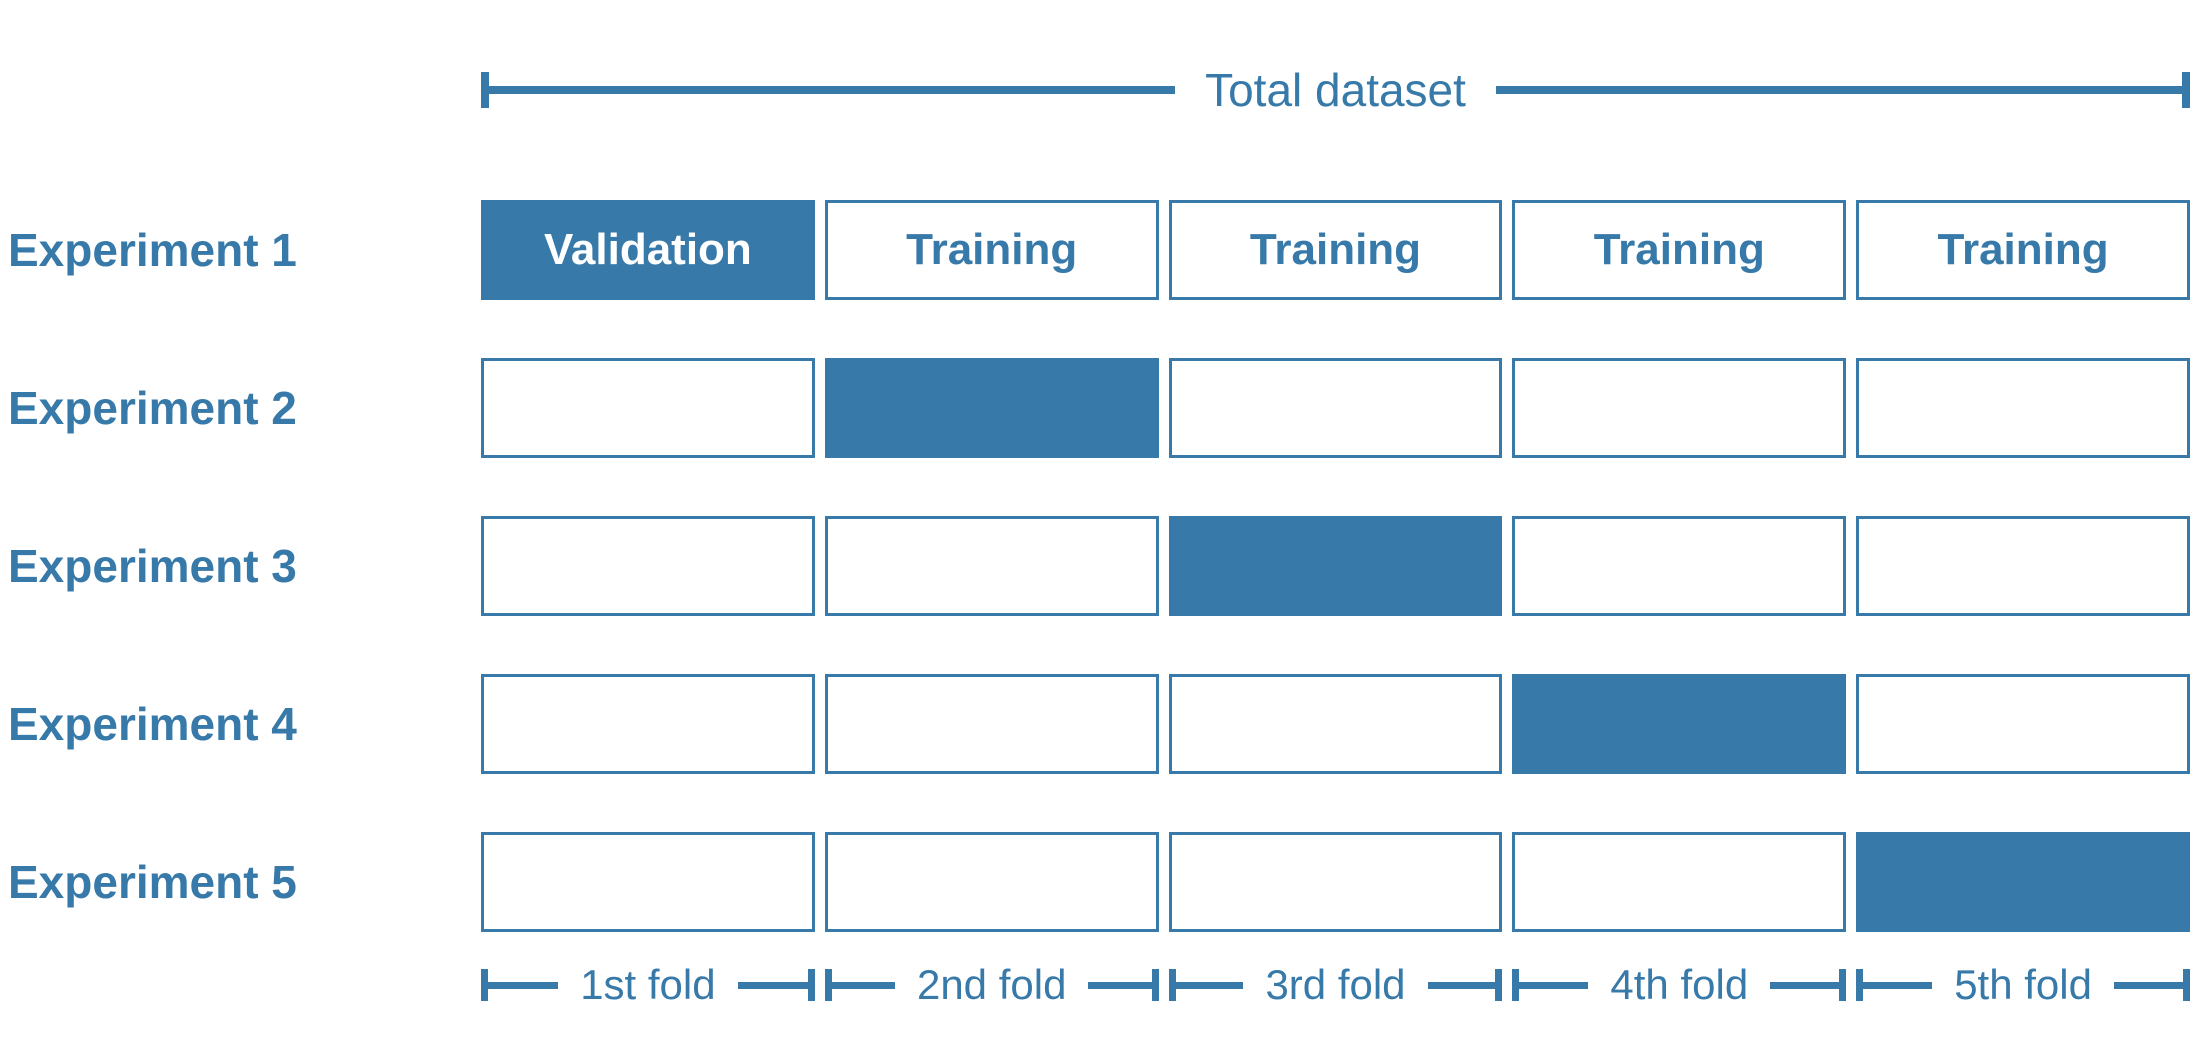  I want to click on fold-axis-label: 3rd fold, so click(1335, 984).